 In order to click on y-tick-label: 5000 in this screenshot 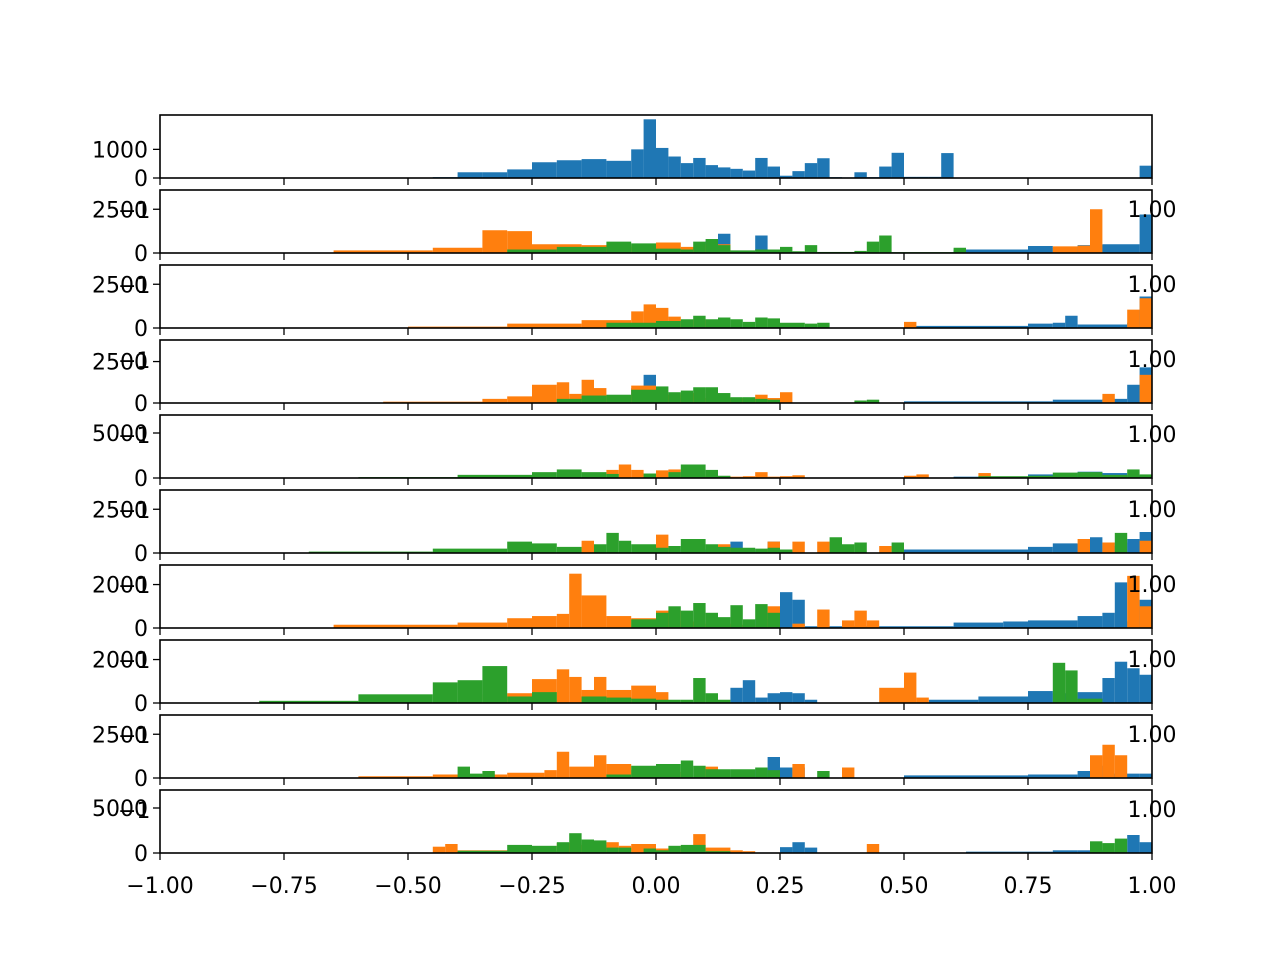, I will do `click(120, 434)`.